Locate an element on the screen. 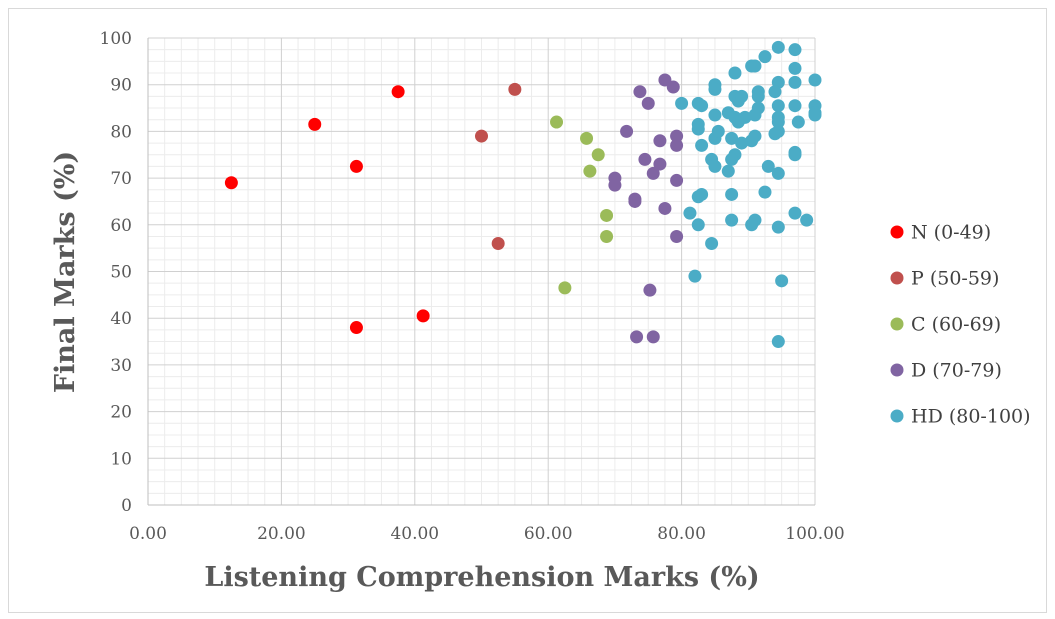 The height and width of the screenshot is (619, 1055). y-tick-label: 60 is located at coordinates (121, 226).